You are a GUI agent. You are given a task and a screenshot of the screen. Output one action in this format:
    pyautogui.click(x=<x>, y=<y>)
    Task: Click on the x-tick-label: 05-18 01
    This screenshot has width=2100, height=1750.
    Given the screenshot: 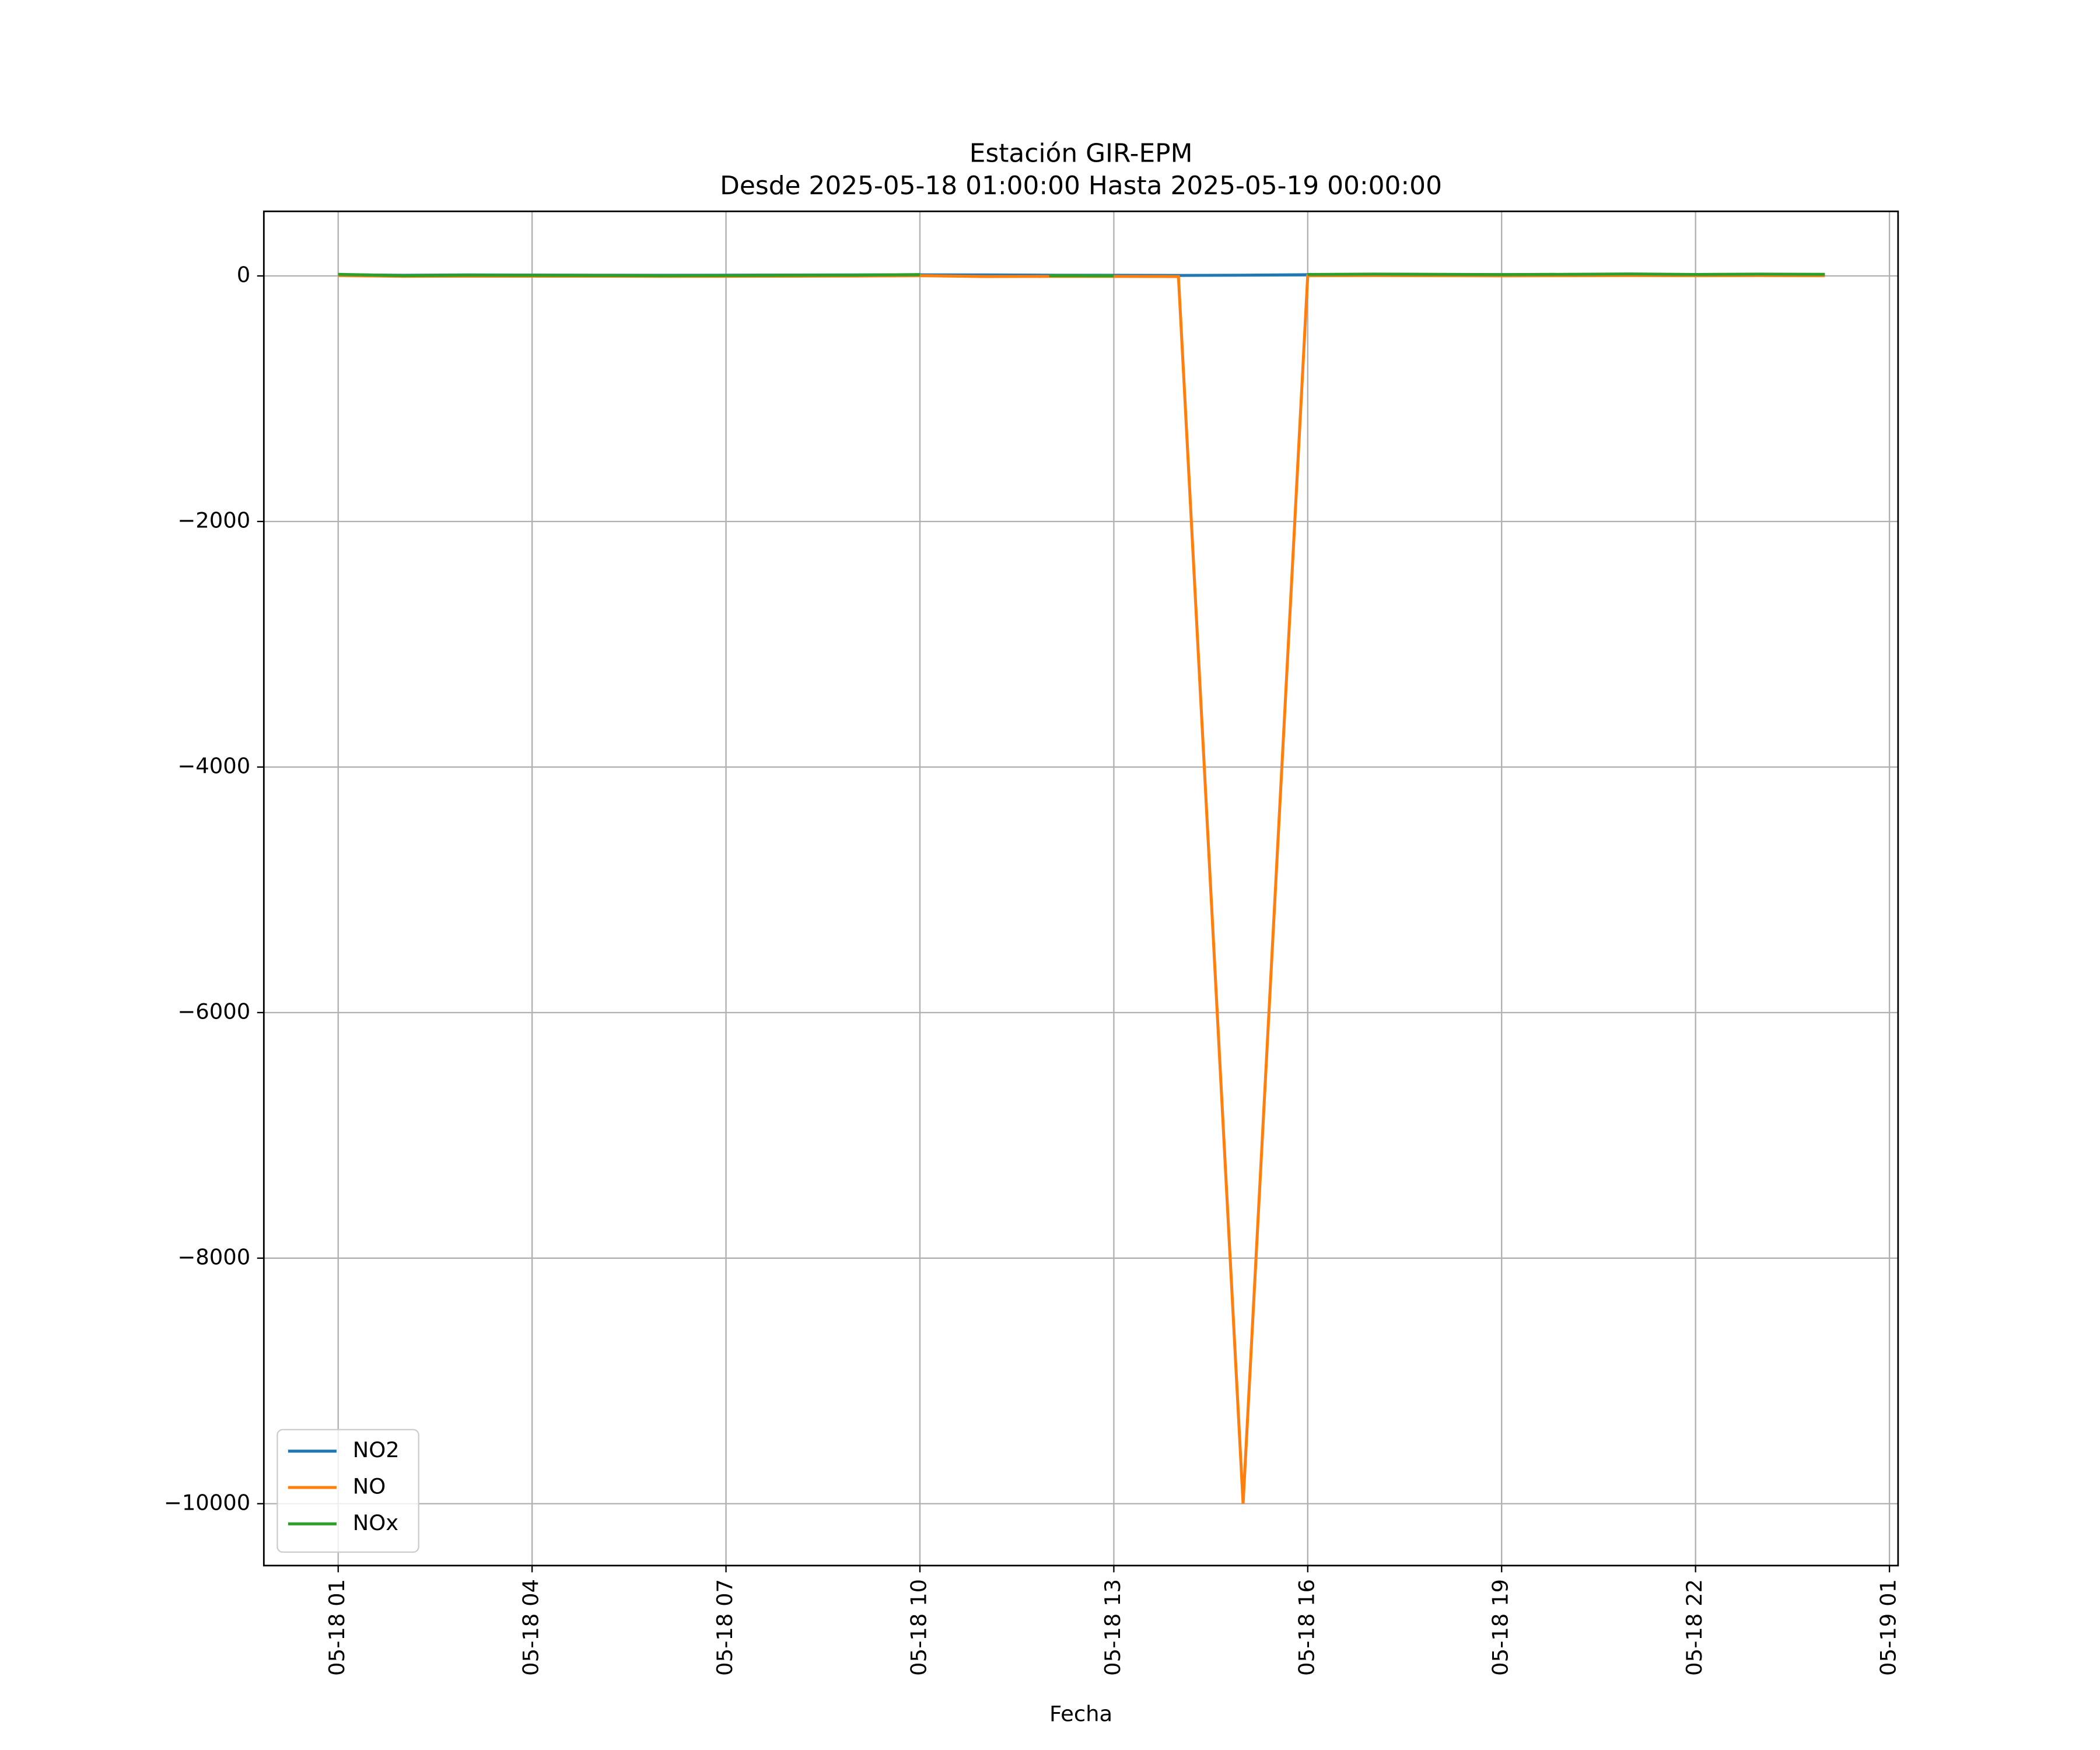 What is the action you would take?
    pyautogui.click(x=336, y=1627)
    